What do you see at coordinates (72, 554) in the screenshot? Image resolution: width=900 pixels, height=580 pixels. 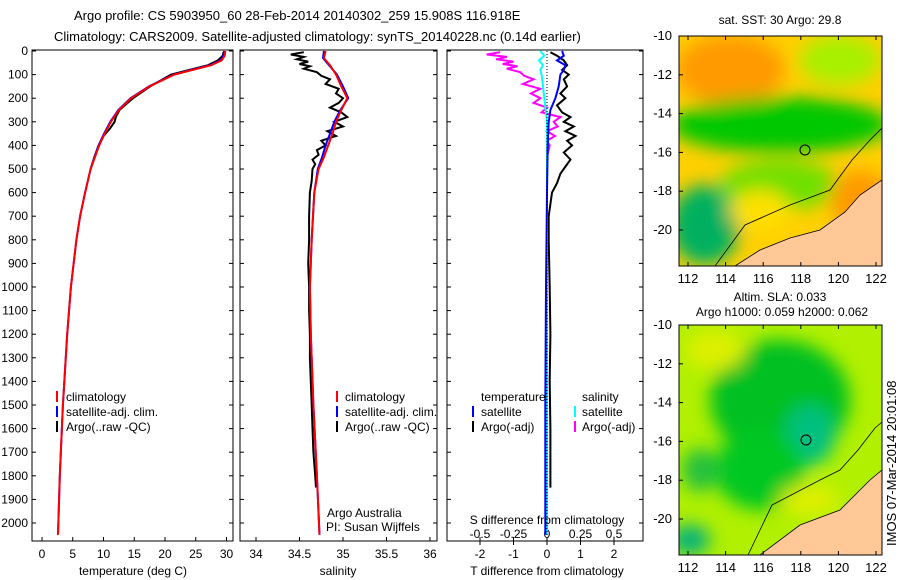 I see `temperature-tick-label: 5` at bounding box center [72, 554].